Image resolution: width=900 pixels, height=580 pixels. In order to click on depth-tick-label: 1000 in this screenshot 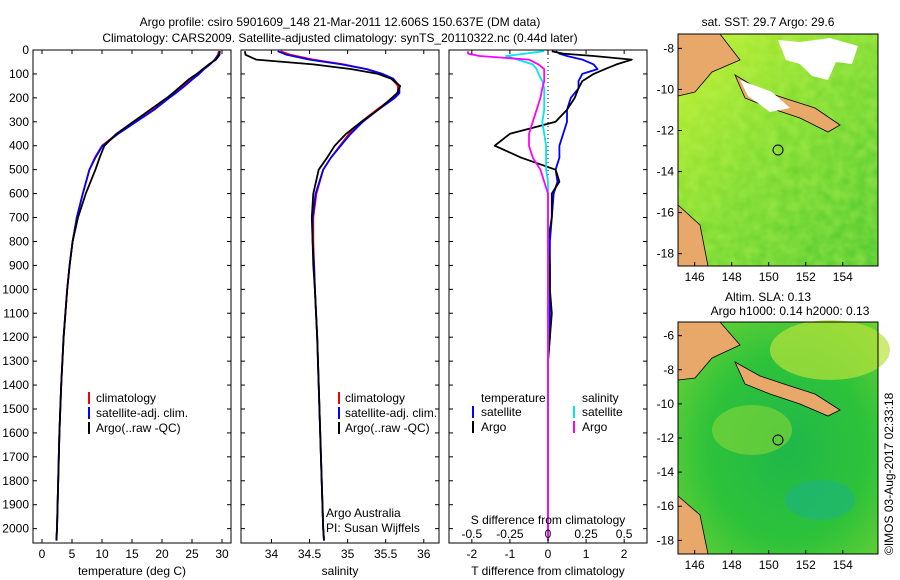, I will do `click(15, 289)`.